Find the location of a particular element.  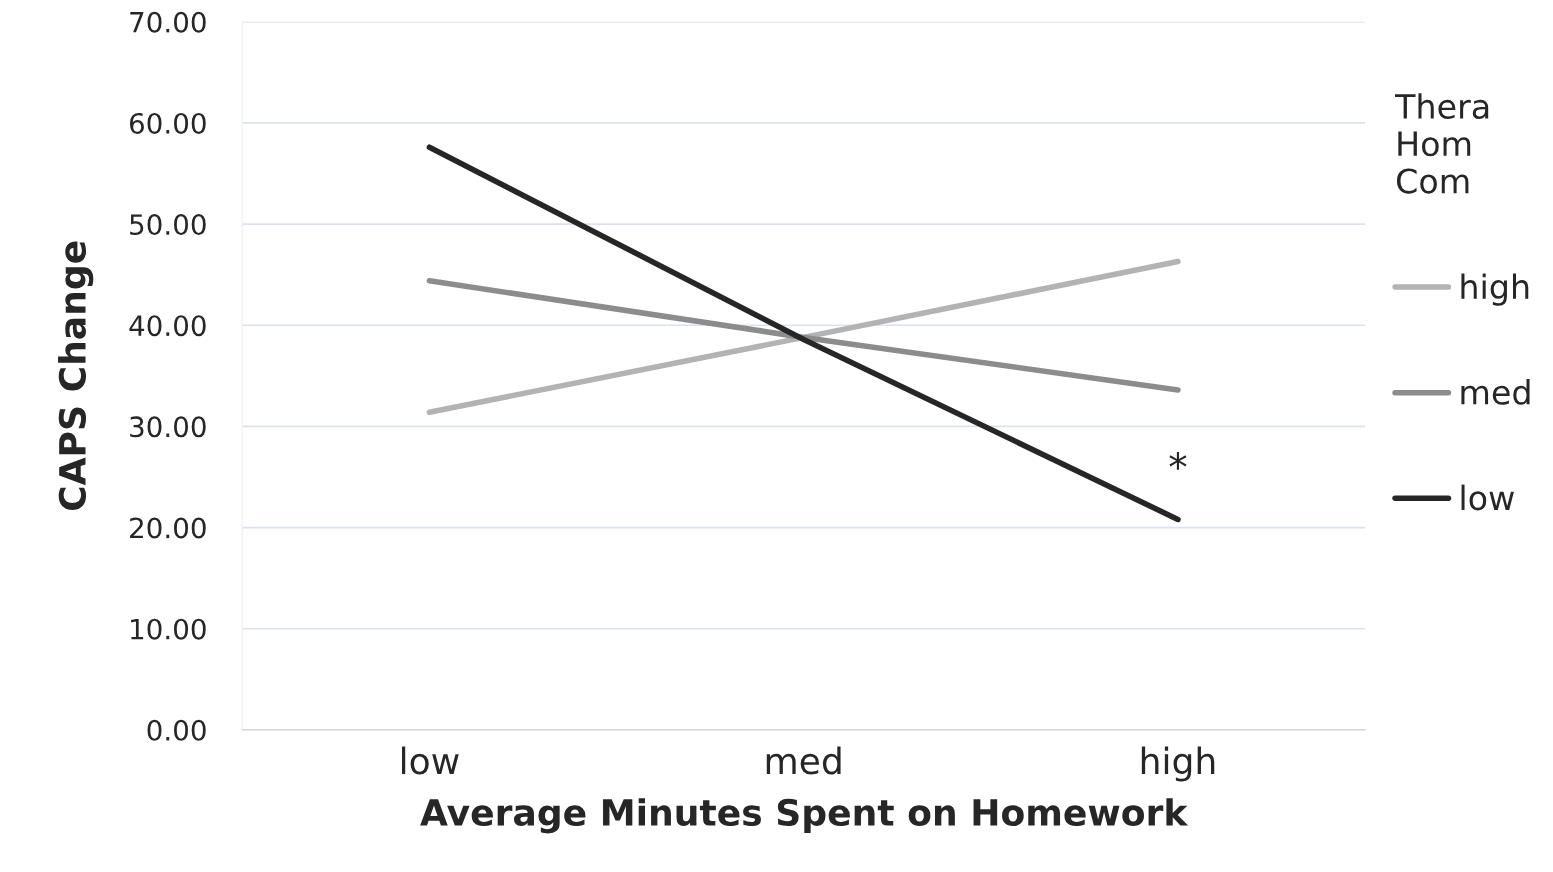

x-tick-label: med is located at coordinates (803, 760).